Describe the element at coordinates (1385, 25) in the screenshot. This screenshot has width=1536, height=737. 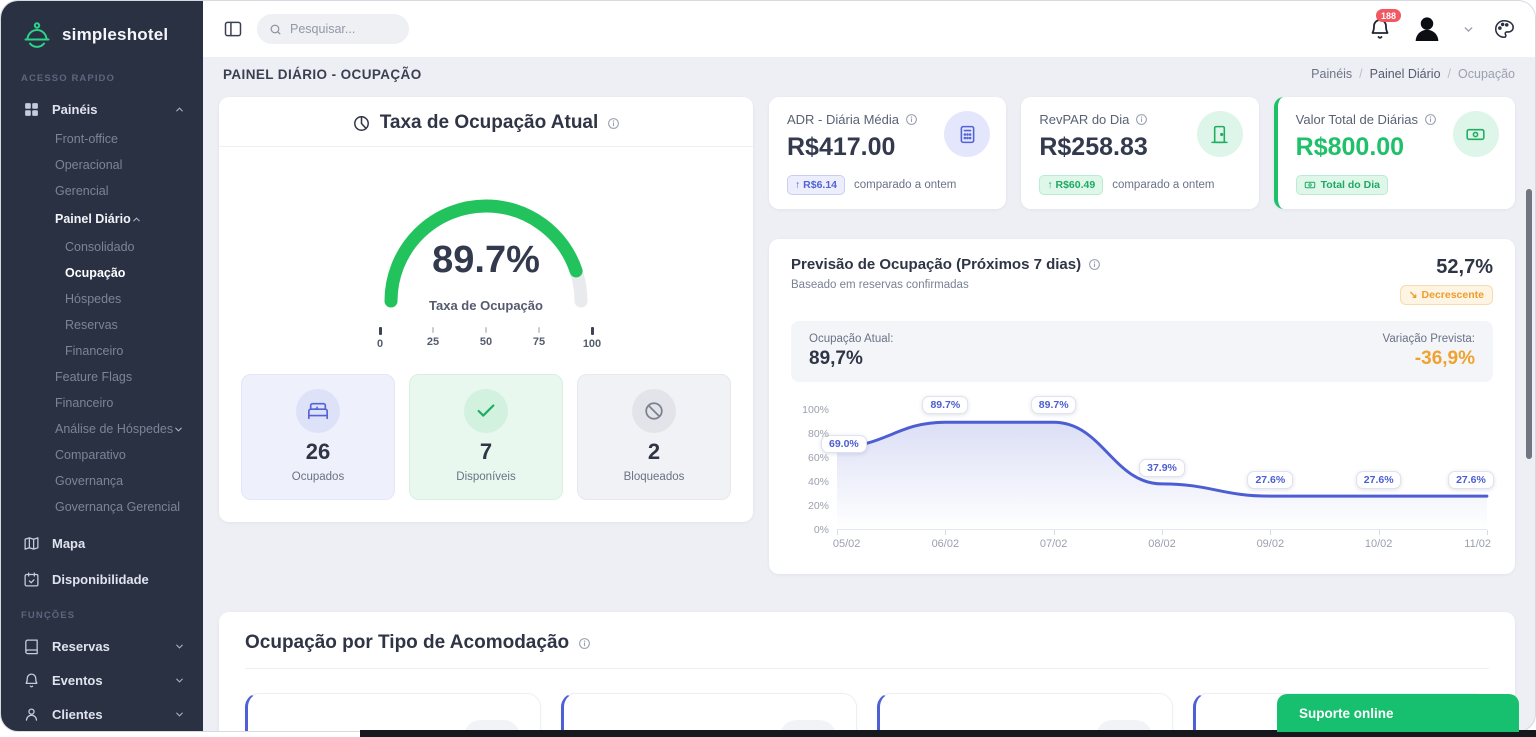
I see `notifications-bell-icon: 188` at that location.